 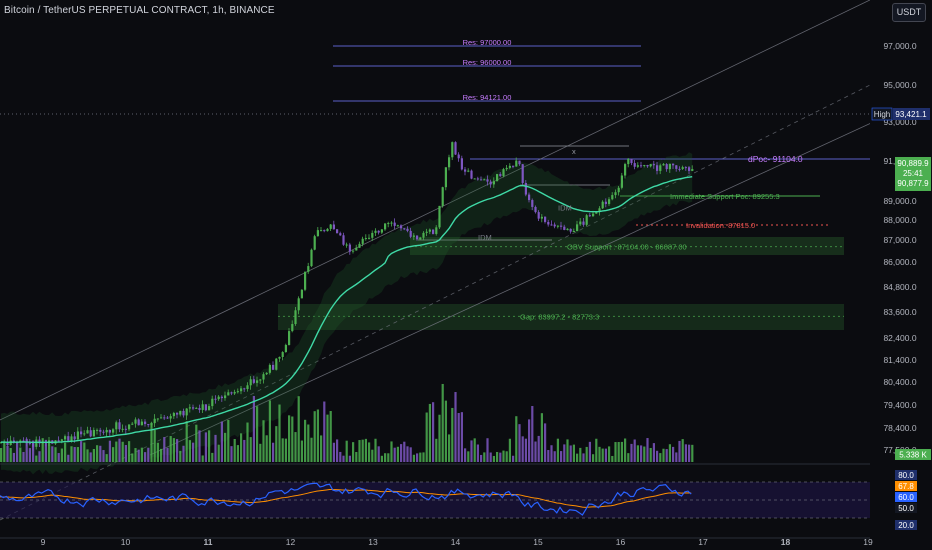 I want to click on price-tick-label: 82,400.0, so click(x=899, y=338).